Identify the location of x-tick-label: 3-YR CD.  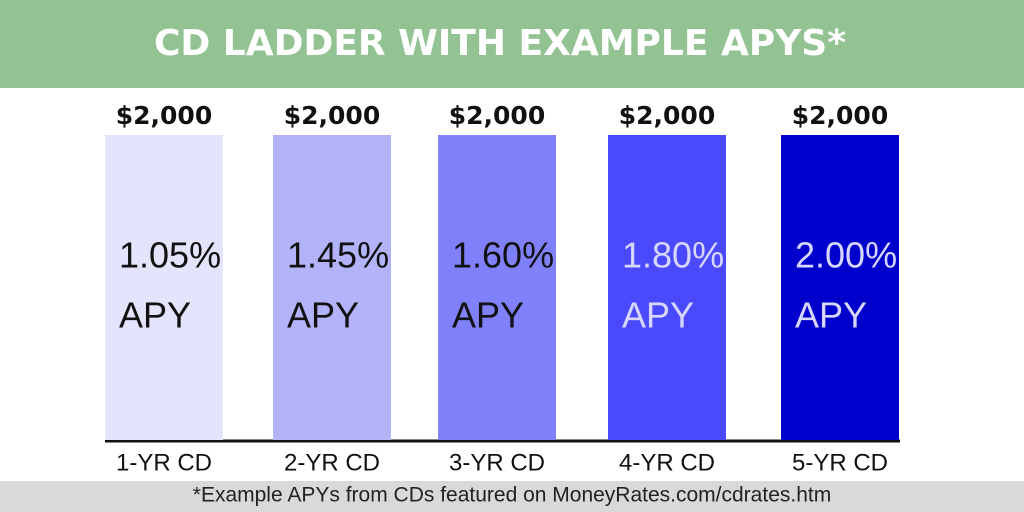
(497, 462).